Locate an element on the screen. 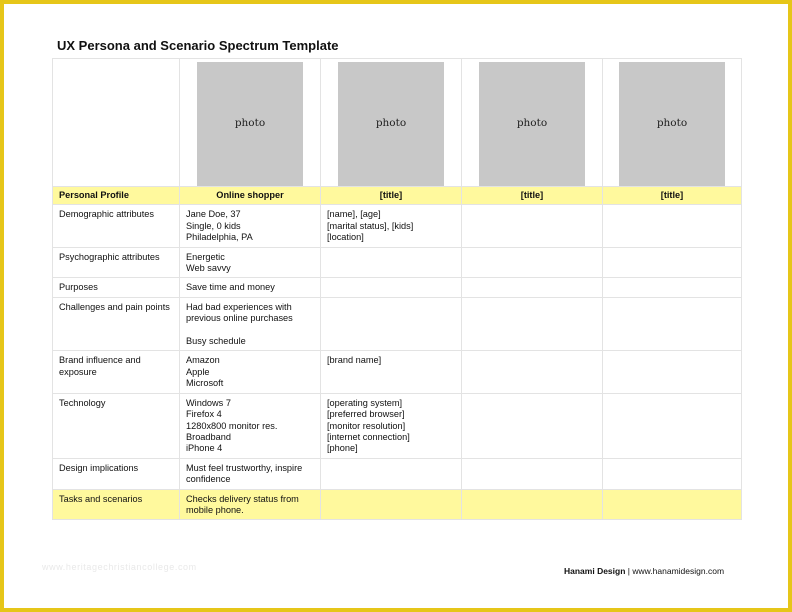 The width and height of the screenshot is (792, 612). row-label: Challenges and pain points is located at coordinates (116, 324).